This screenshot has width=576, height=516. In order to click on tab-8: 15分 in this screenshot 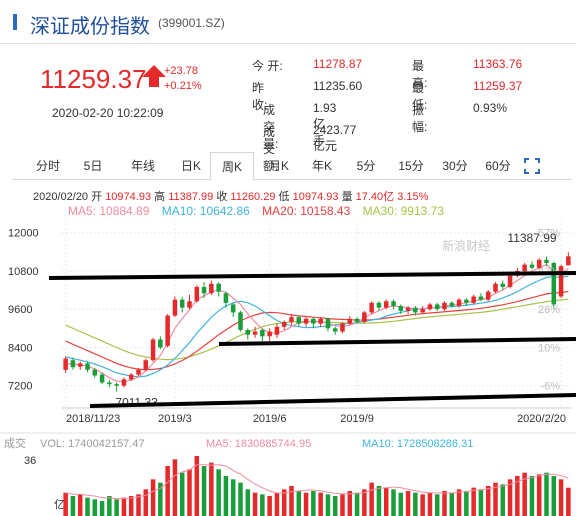, I will do `click(411, 166)`.